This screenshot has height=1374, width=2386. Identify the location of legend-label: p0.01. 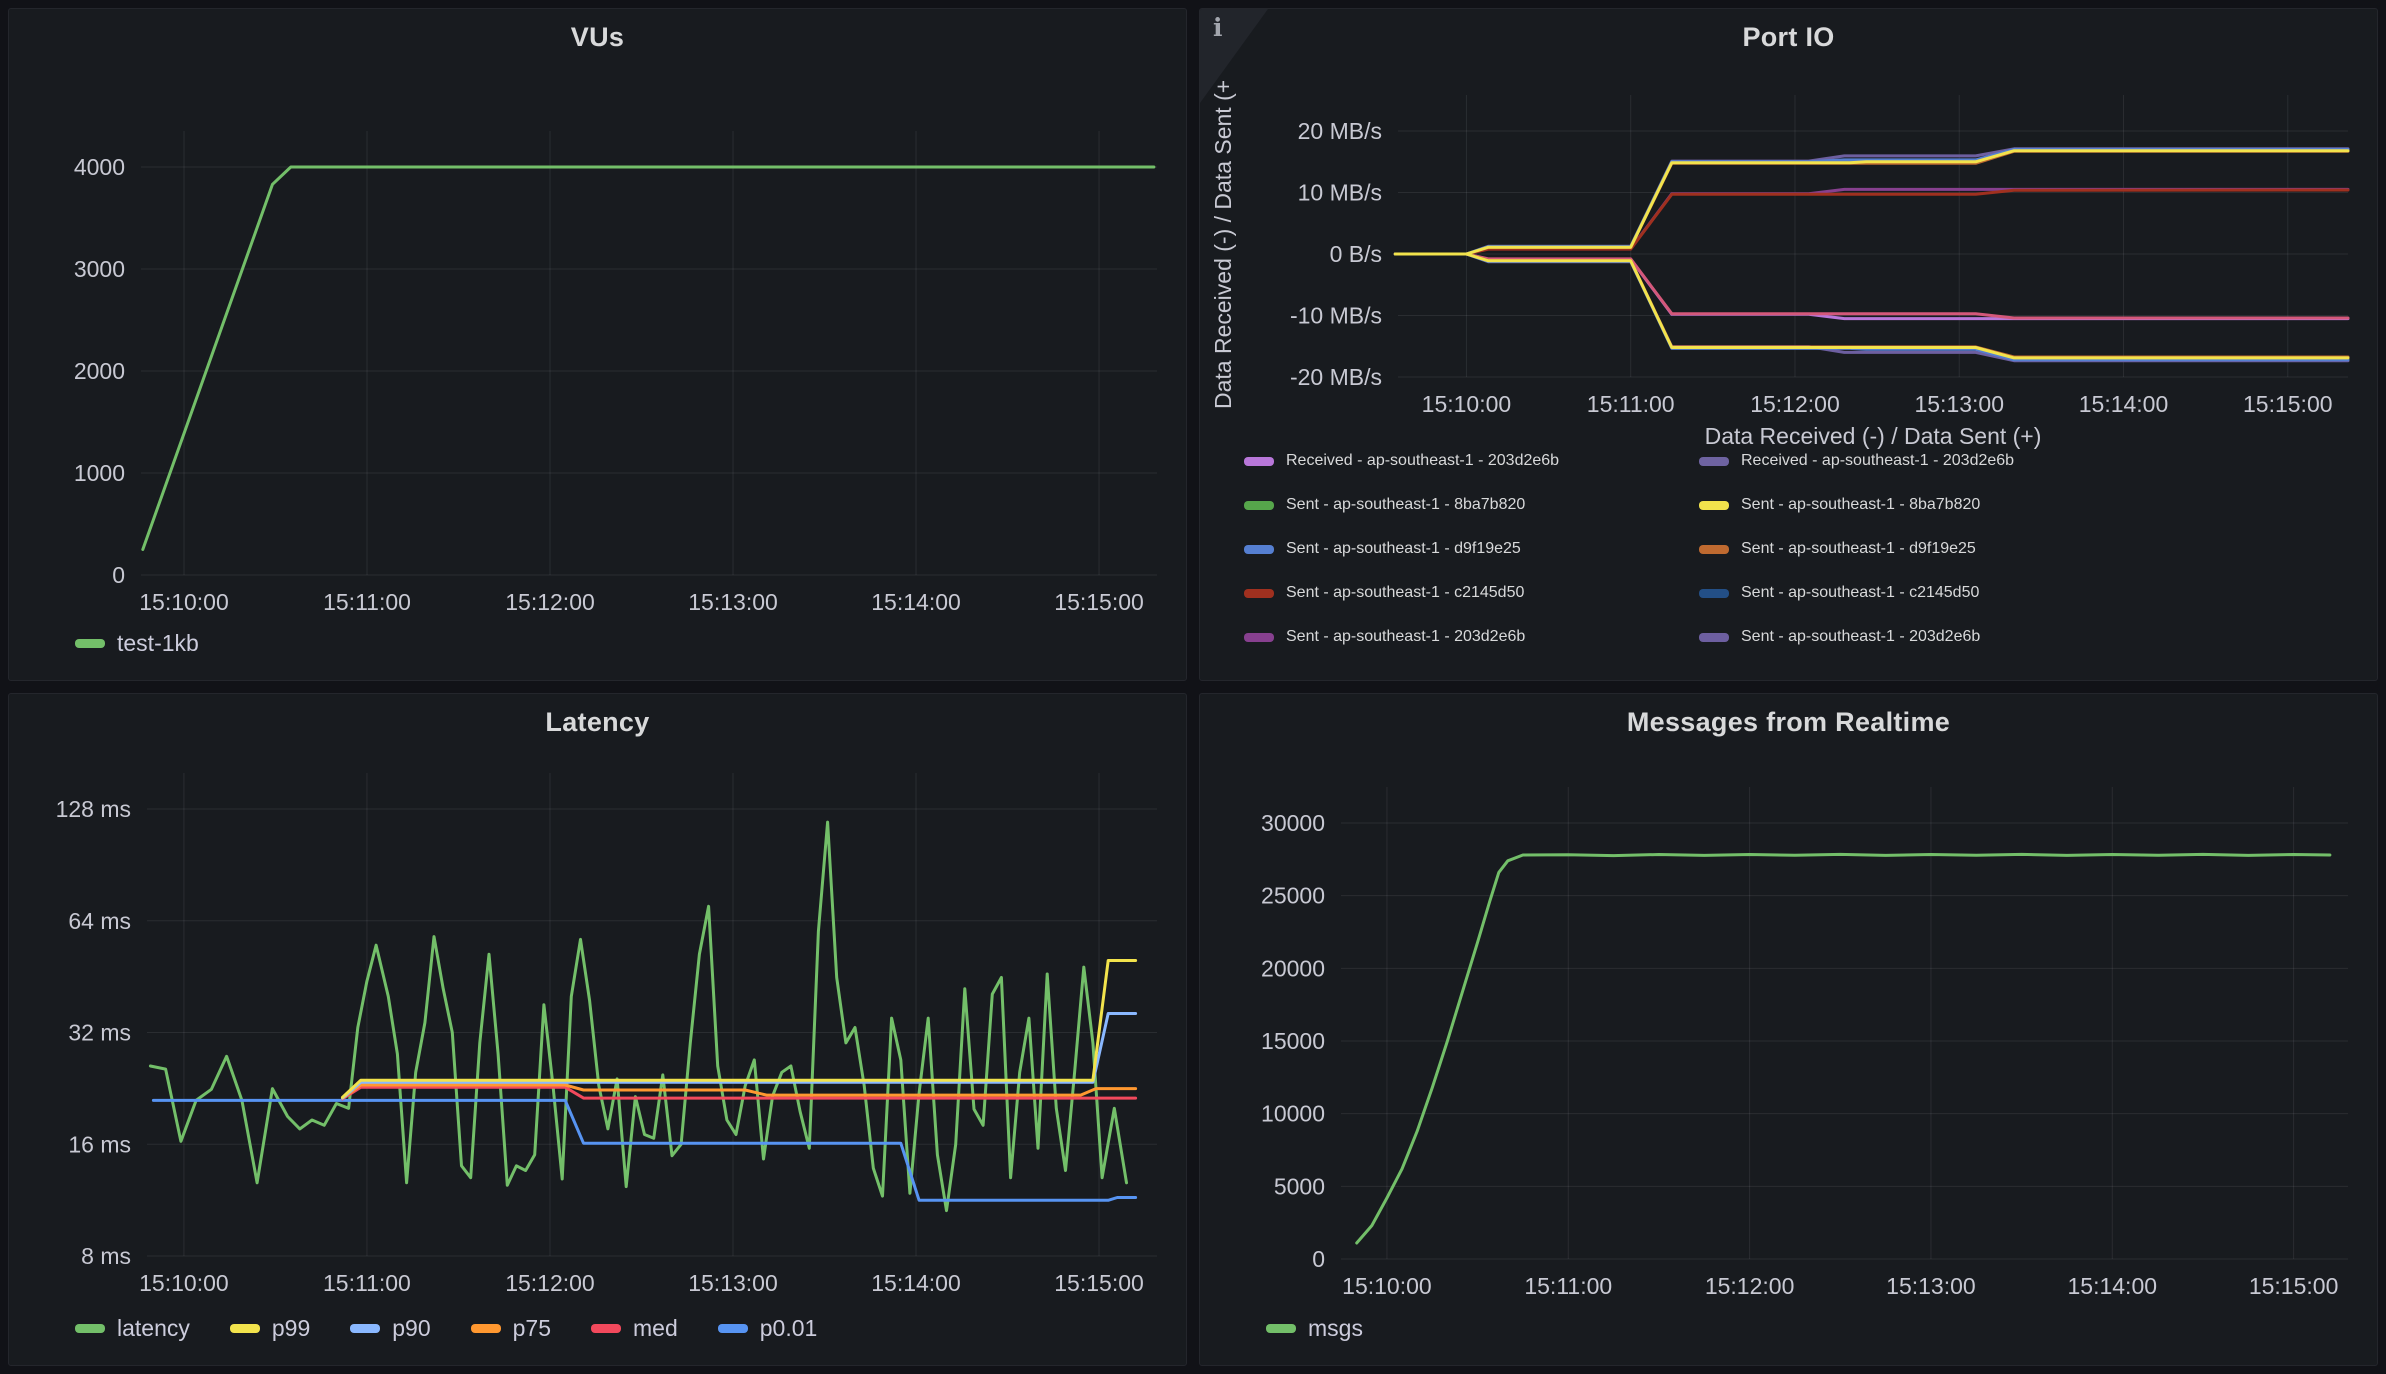
(788, 1327).